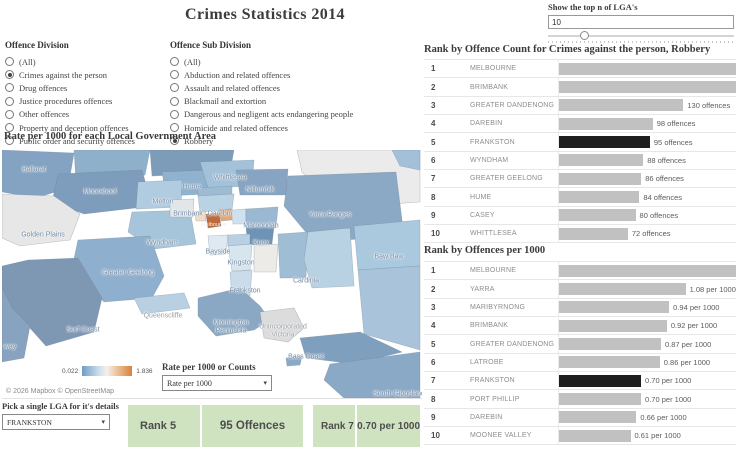 The height and width of the screenshot is (454, 736). What do you see at coordinates (657, 436) in the screenshot?
I see `bar-value-label: 0.61 per 1000` at bounding box center [657, 436].